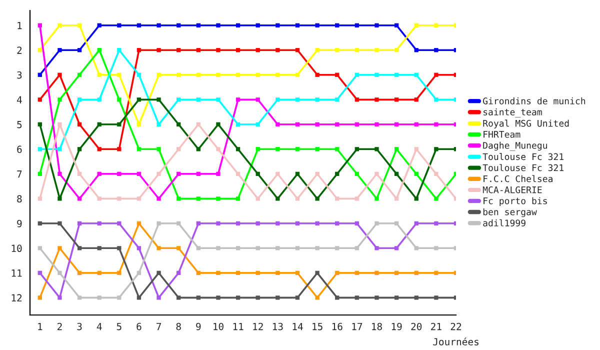  Describe the element at coordinates (523, 168) in the screenshot. I see `legend-label: Toulouse Fc 321` at that location.